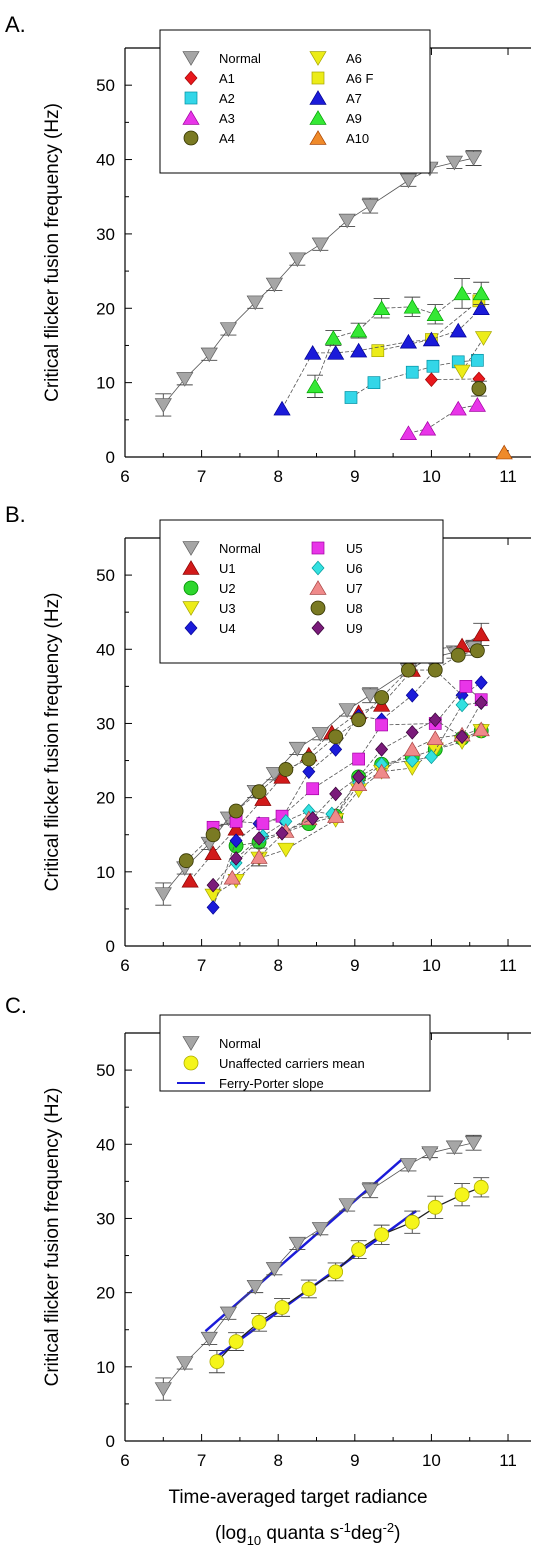 The height and width of the screenshot is (1547, 533). Describe the element at coordinates (124, 965) in the screenshot. I see `x-tick-label: 6` at that location.